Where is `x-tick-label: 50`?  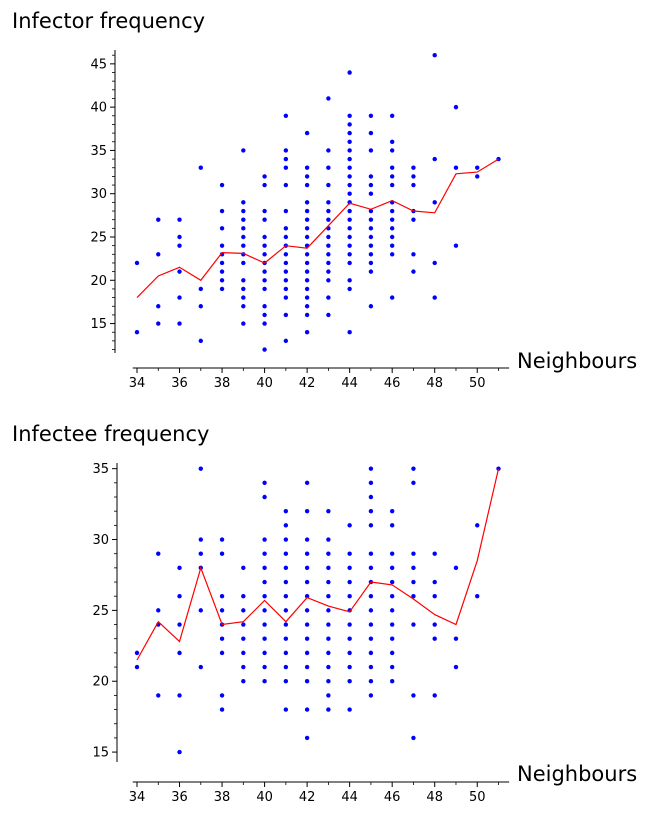
x-tick-label: 50 is located at coordinates (477, 797).